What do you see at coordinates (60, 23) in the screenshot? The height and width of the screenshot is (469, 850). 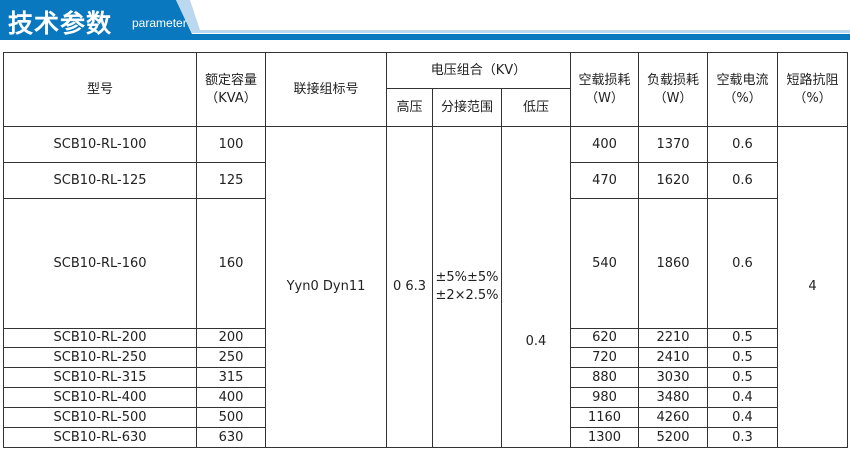 I see `section-title: 技术参数` at bounding box center [60, 23].